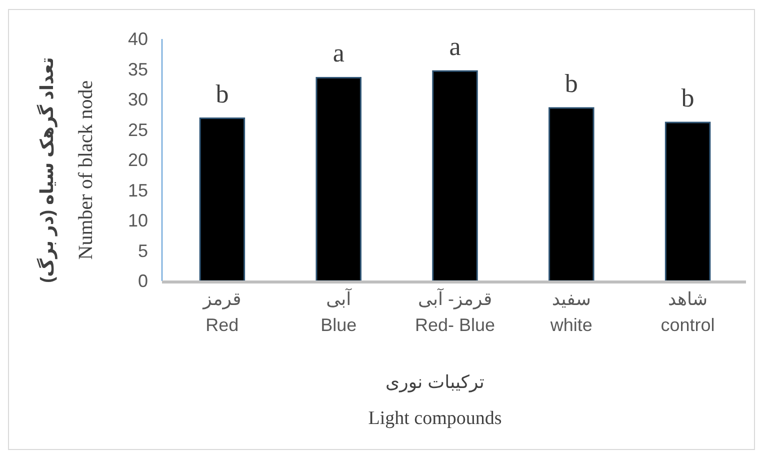  Describe the element at coordinates (138, 130) in the screenshot. I see `y-tick-label: 25` at that location.